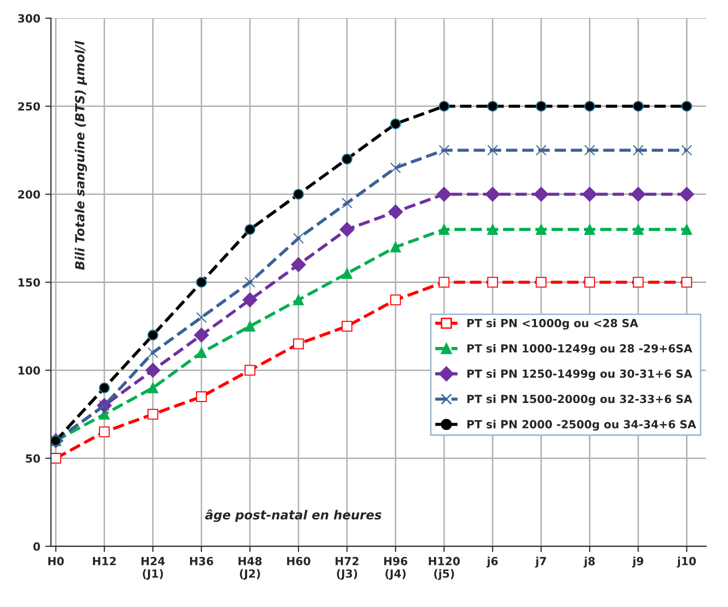 The width and height of the screenshot is (728, 607). What do you see at coordinates (36, 546) in the screenshot?
I see `y-tick-label: 0` at bounding box center [36, 546].